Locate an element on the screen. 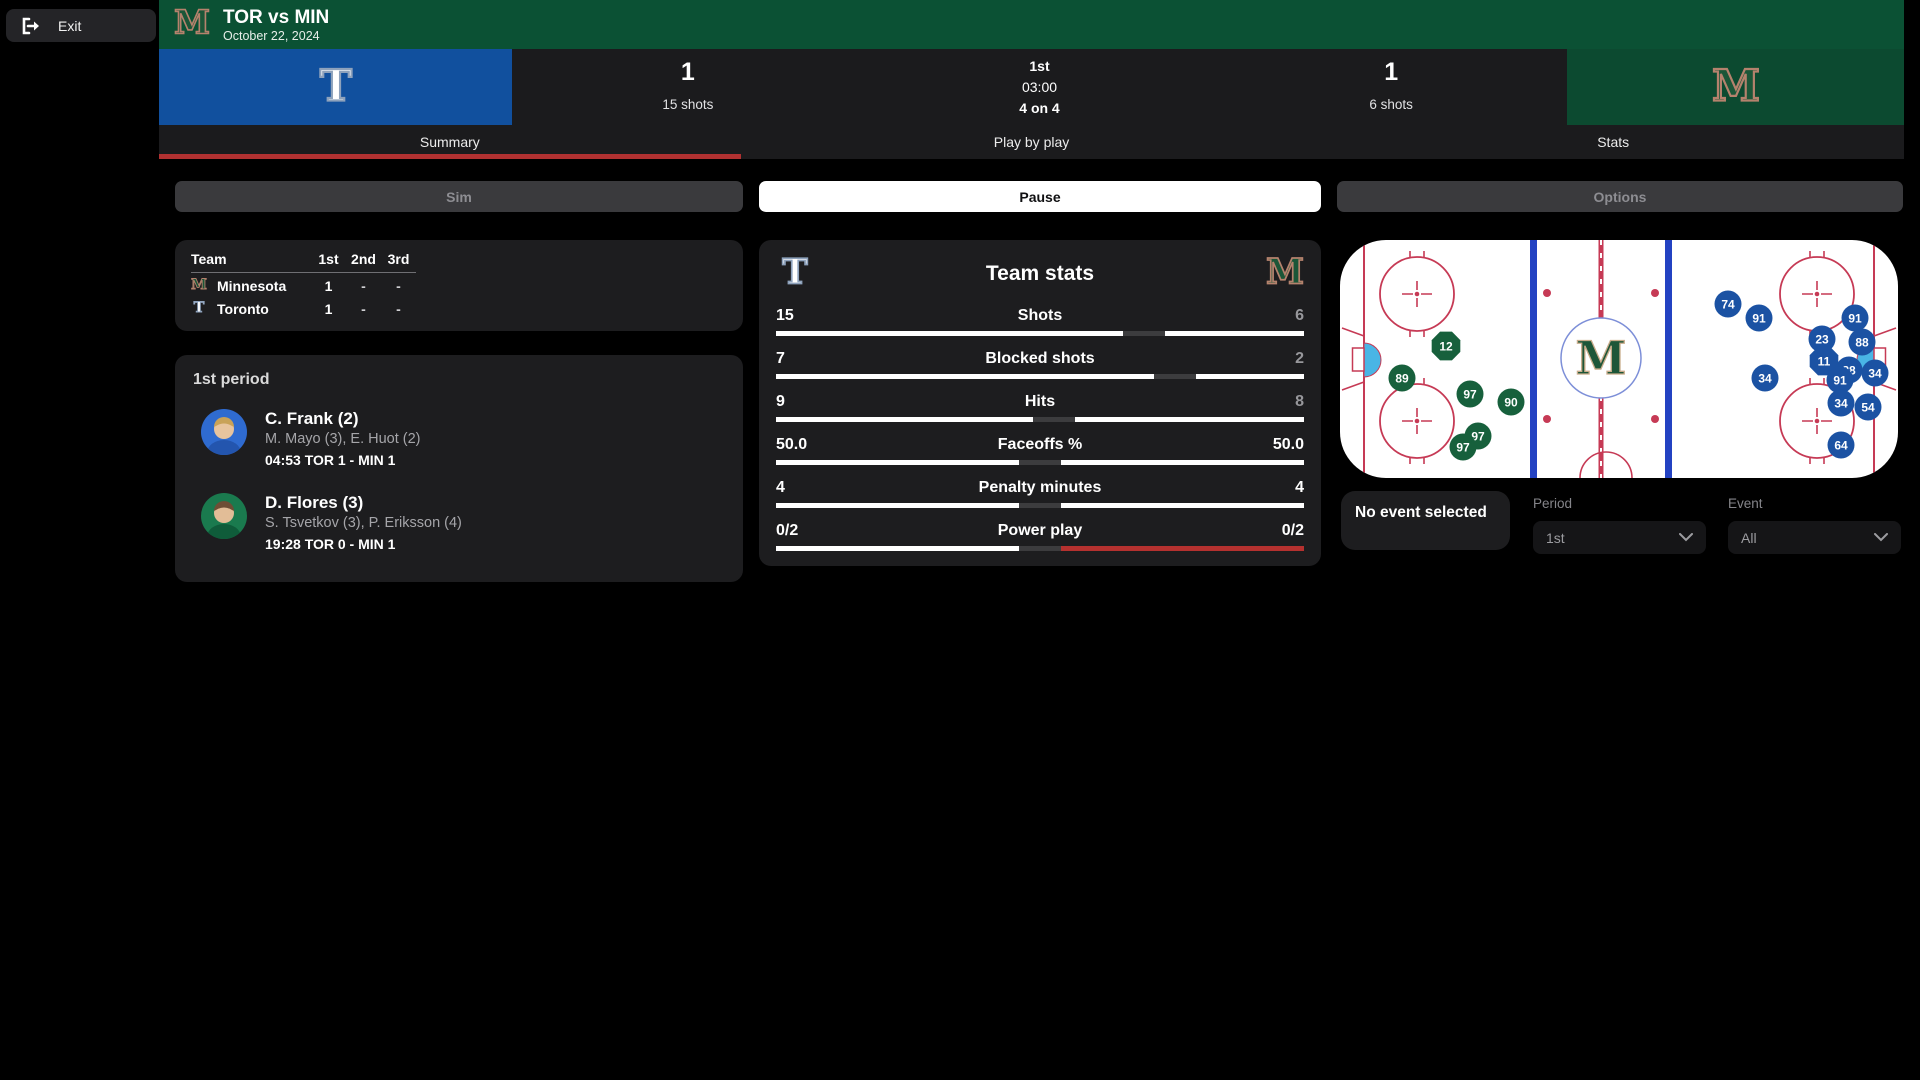 The image size is (1920, 1080). tor-stat-value: 7 is located at coordinates (780, 358).